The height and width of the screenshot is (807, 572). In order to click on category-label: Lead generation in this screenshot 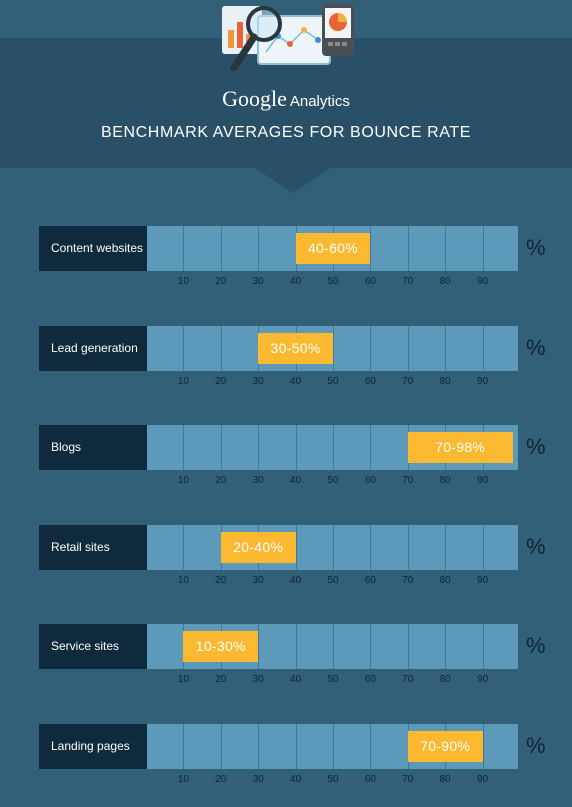, I will do `click(94, 348)`.